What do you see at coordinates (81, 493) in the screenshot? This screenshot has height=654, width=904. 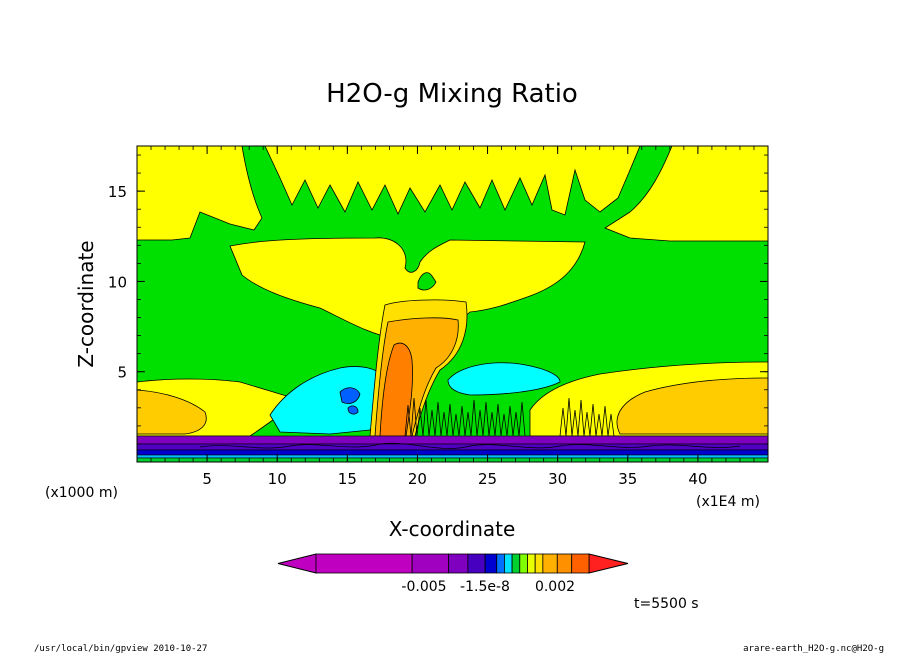 I see `y-unit-label: (x1000 m)` at bounding box center [81, 493].